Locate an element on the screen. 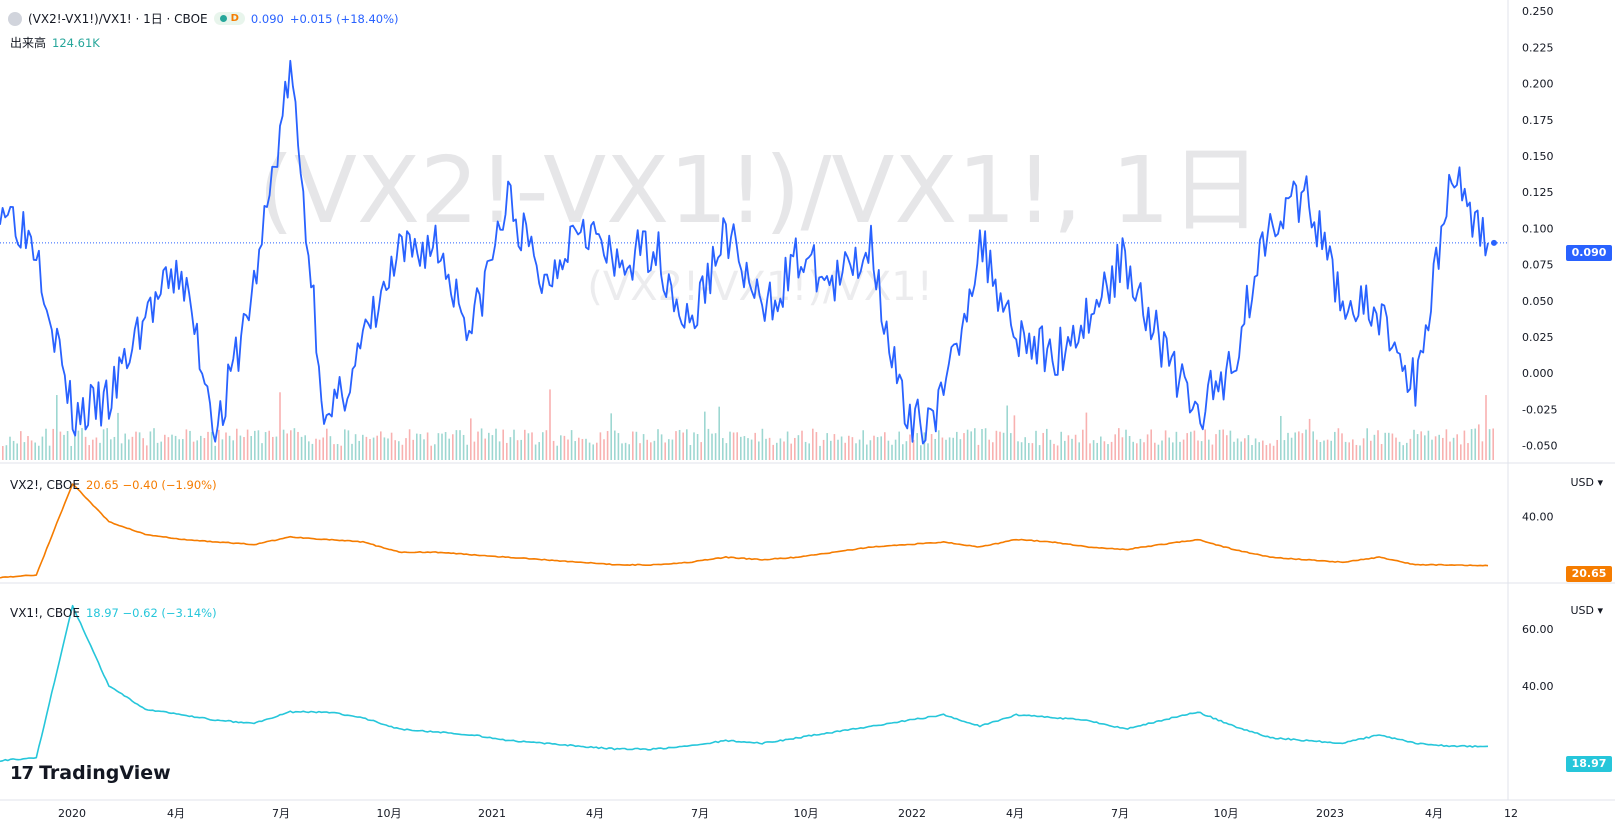  x-axis-label: 4月 is located at coordinates (595, 813).